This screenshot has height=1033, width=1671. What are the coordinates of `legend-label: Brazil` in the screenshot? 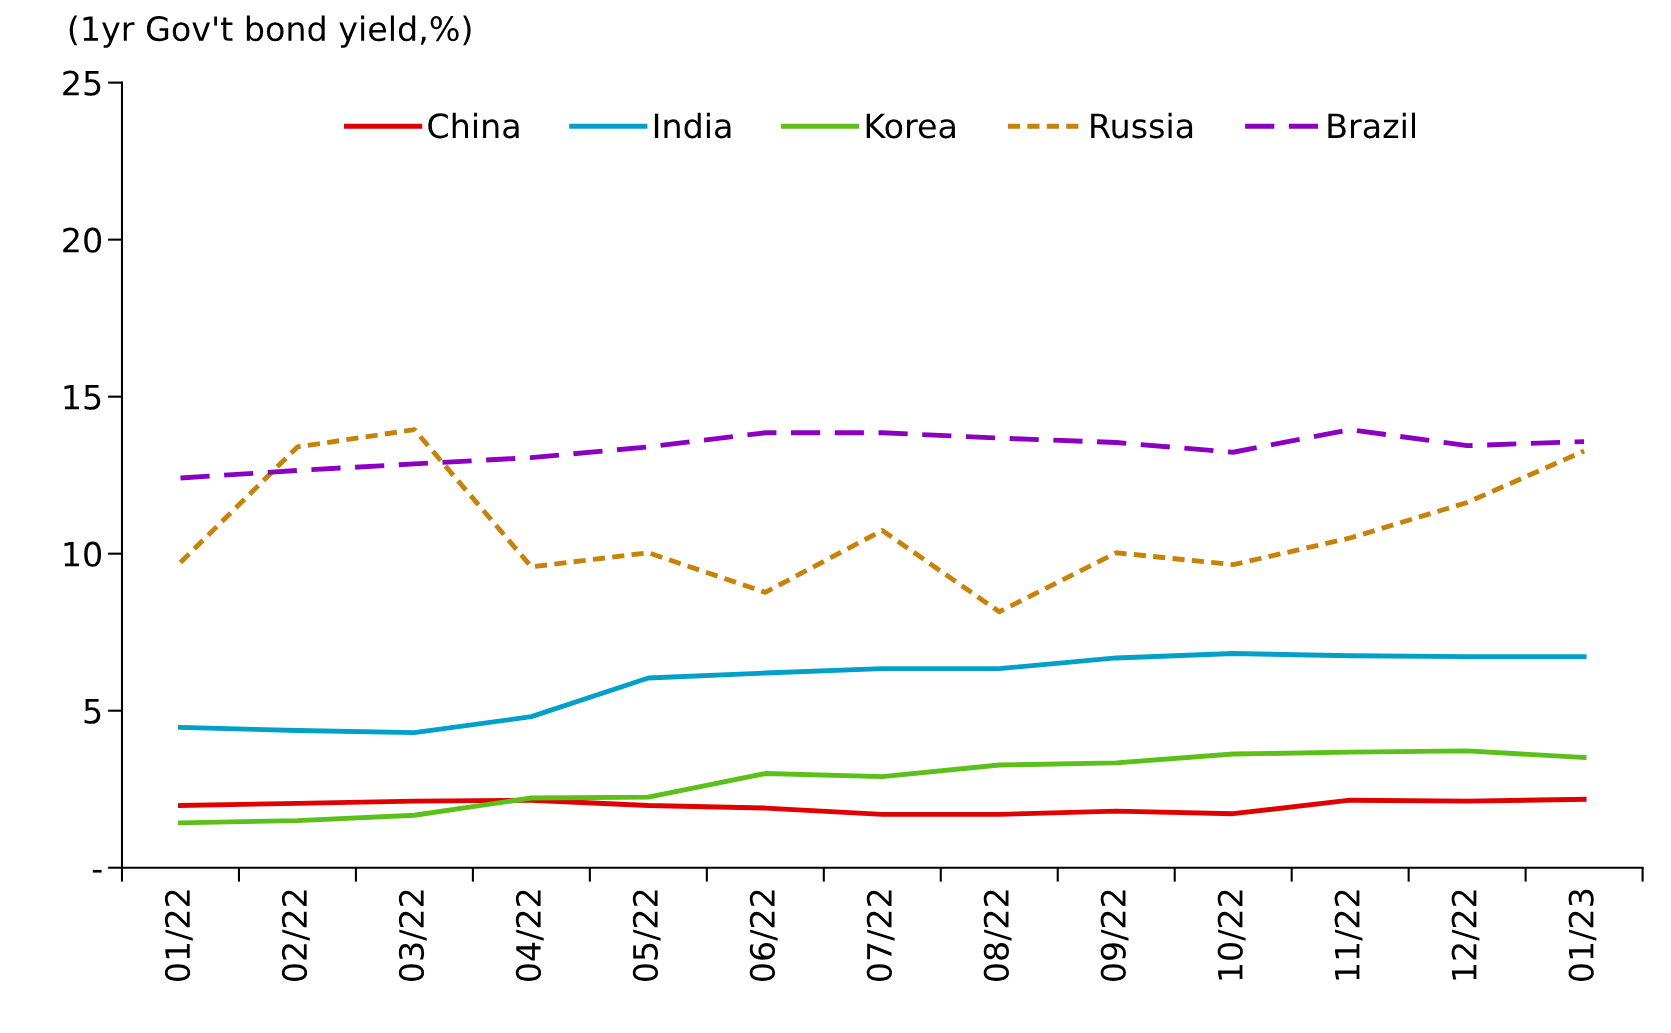 It's located at (1372, 125).